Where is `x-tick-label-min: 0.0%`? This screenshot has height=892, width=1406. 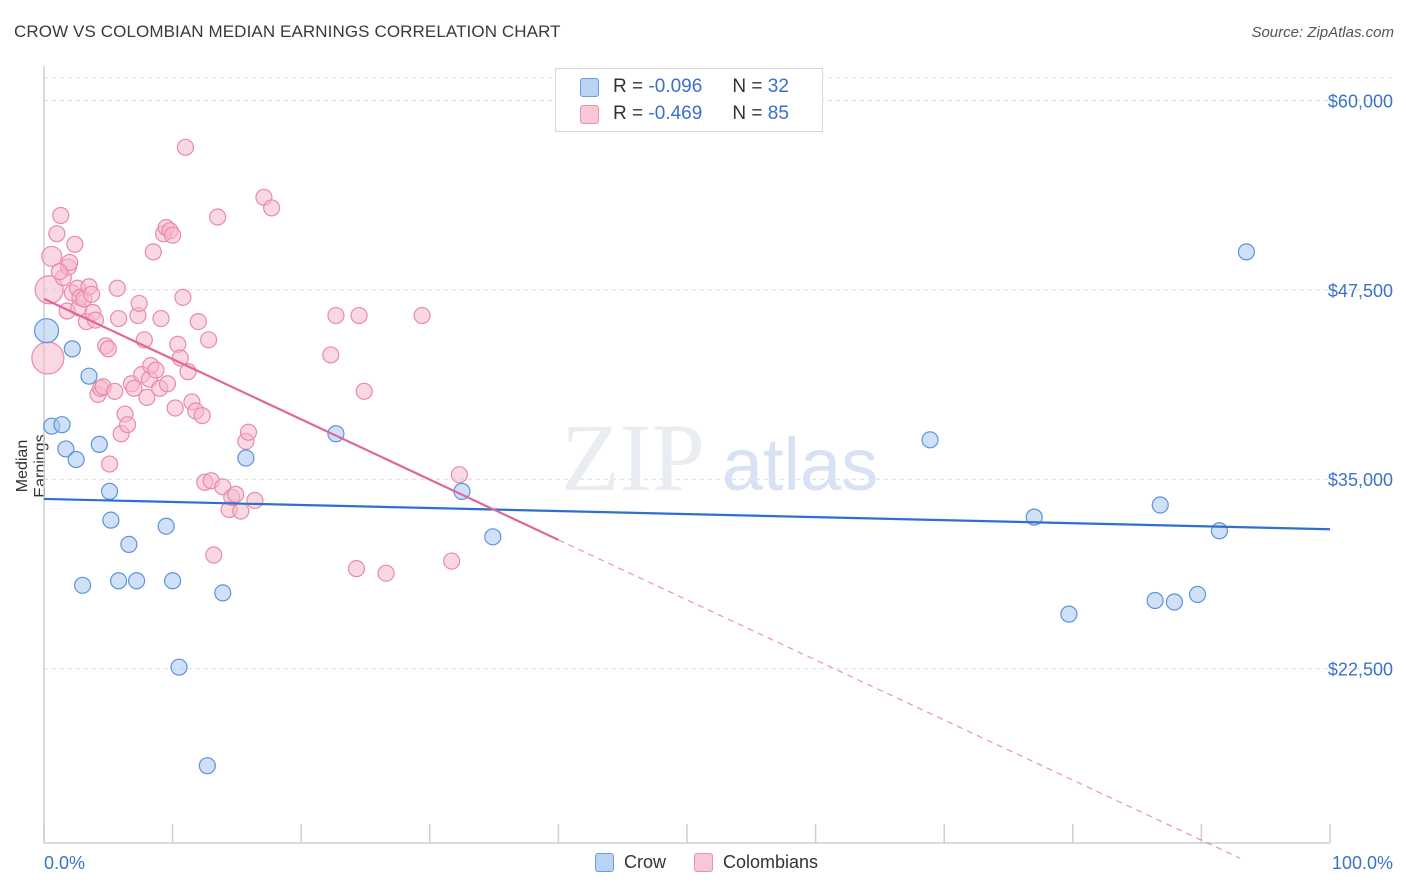 x-tick-label-min: 0.0% is located at coordinates (64, 863).